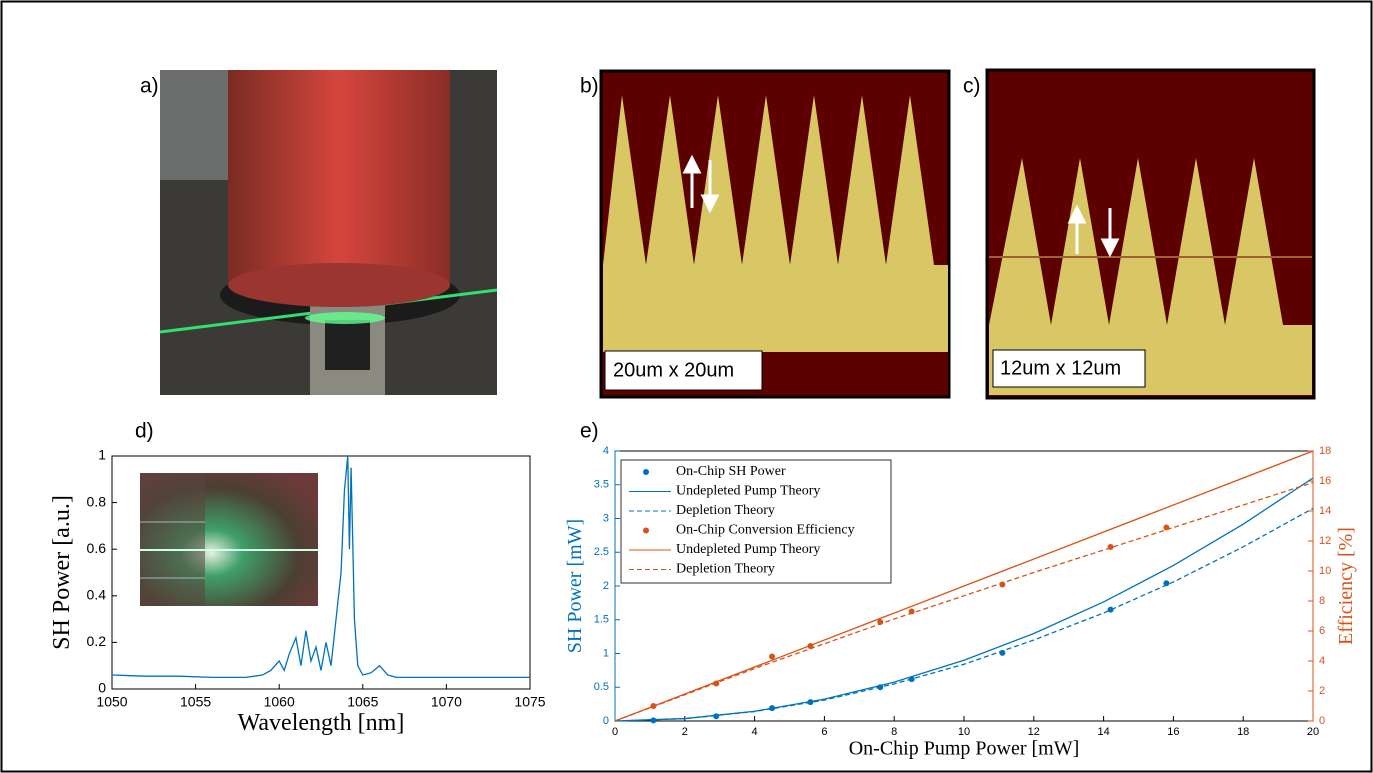 The image size is (1373, 773). Describe the element at coordinates (601, 687) in the screenshot. I see `y-tick-label: 0.5` at that location.